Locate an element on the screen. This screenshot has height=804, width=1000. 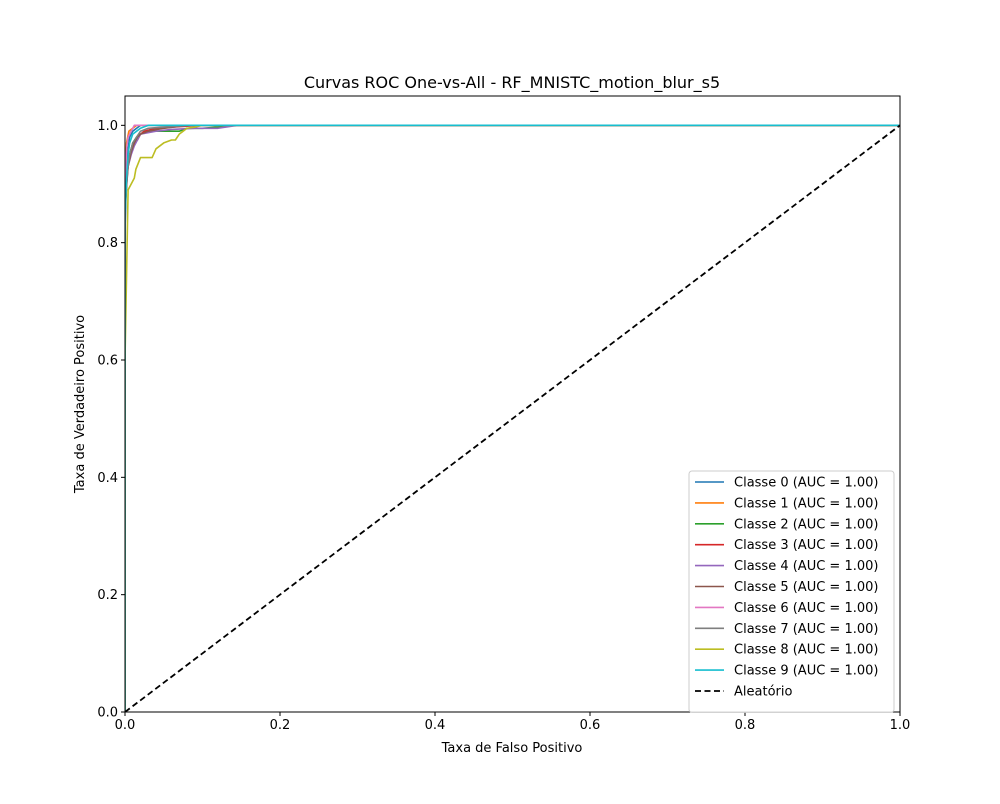
legend-label: Classe 4 (AUC = 1.00) is located at coordinates (806, 566).